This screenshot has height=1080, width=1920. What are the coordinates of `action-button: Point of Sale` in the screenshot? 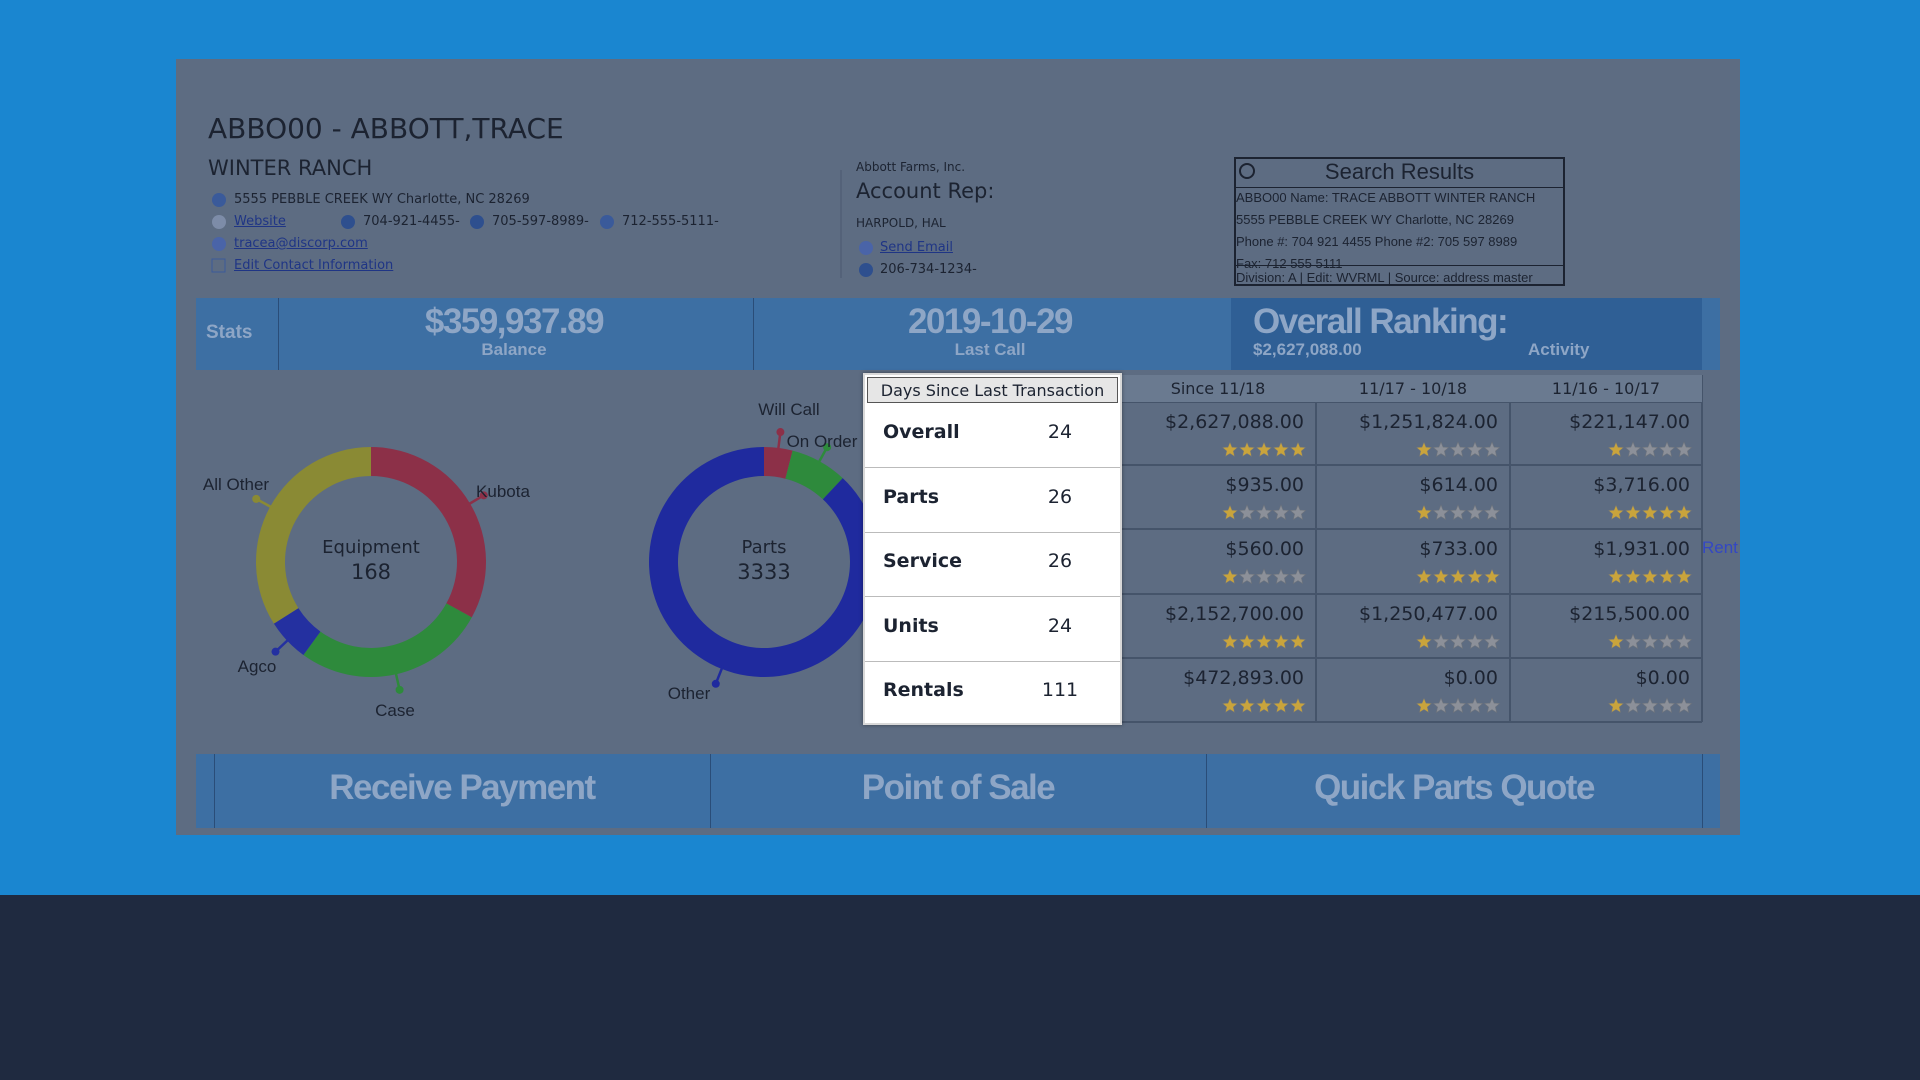 It's located at (958, 787).